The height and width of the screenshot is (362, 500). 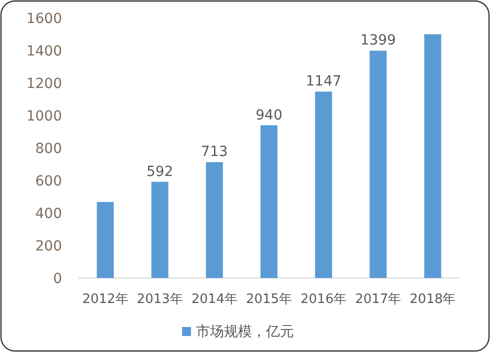 I want to click on data-label: 713, so click(x=214, y=152).